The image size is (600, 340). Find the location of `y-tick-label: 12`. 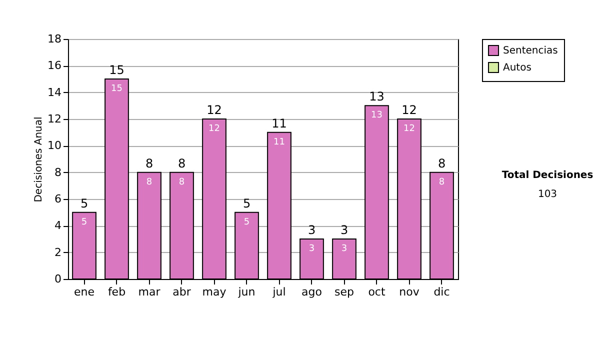

y-tick-label: 12 is located at coordinates (55, 119).